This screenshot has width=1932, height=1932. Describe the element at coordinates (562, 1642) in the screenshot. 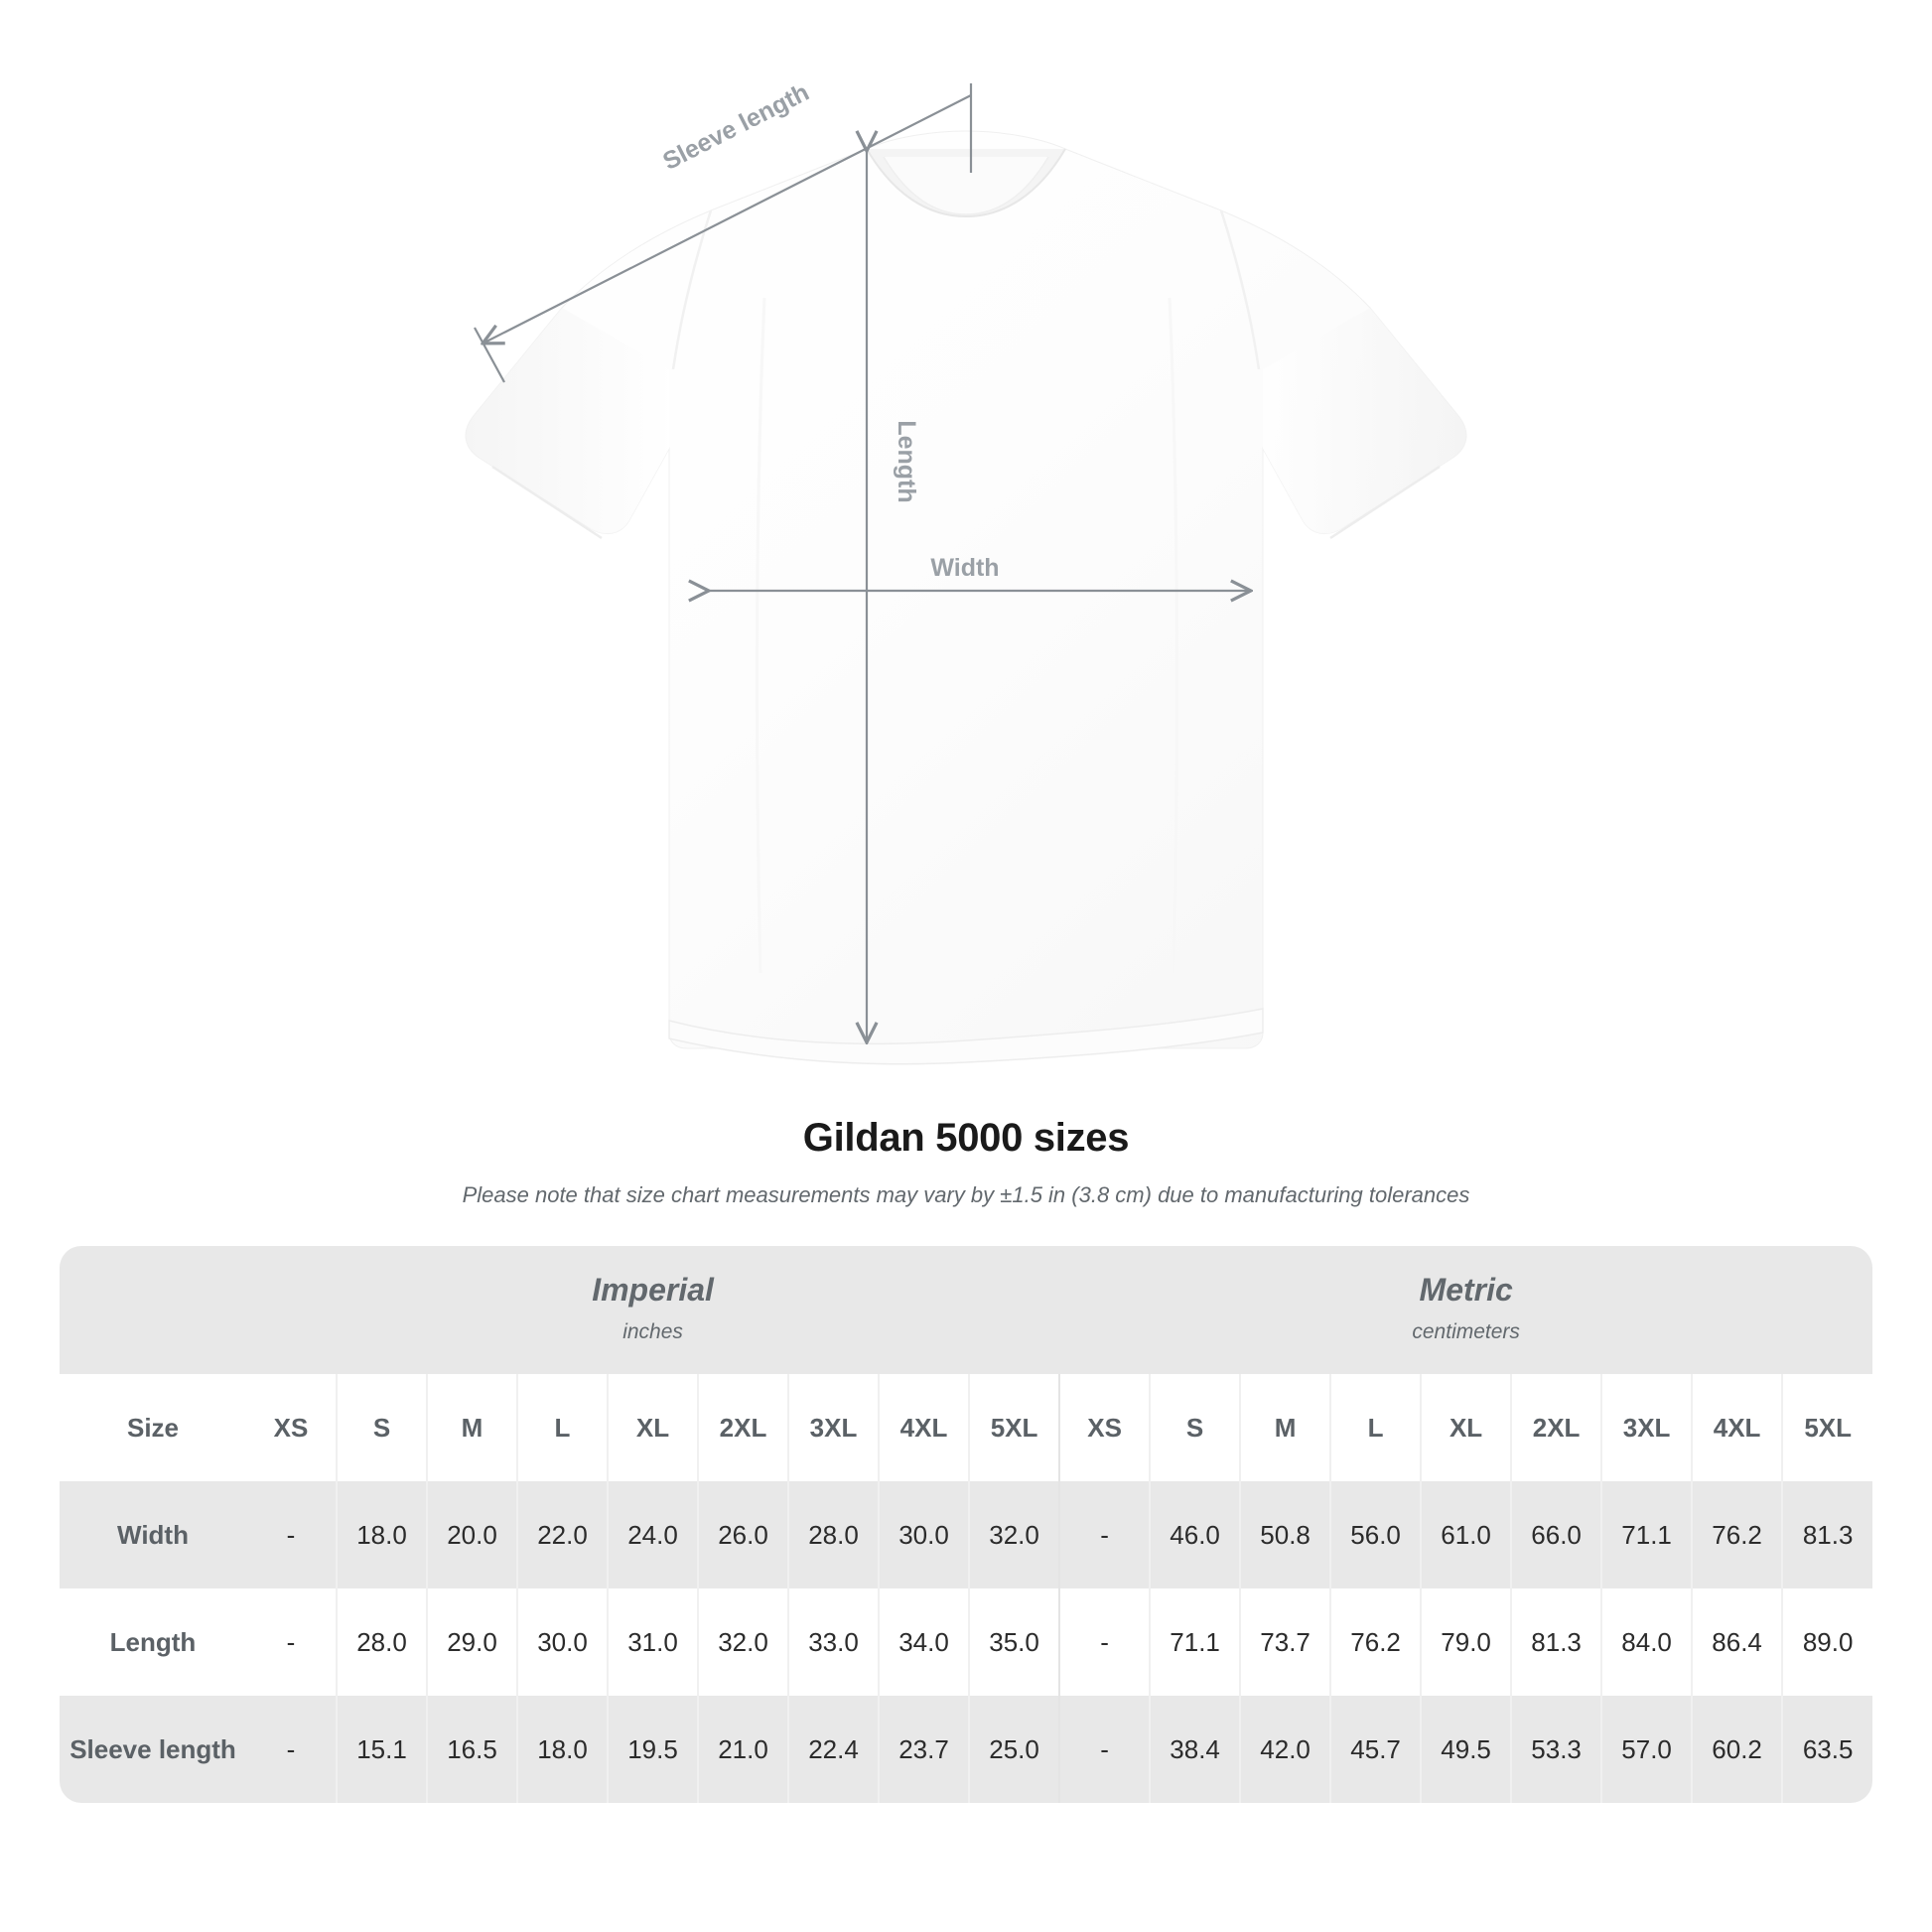

I see `cell-length-l-imperial: 30.0` at that location.